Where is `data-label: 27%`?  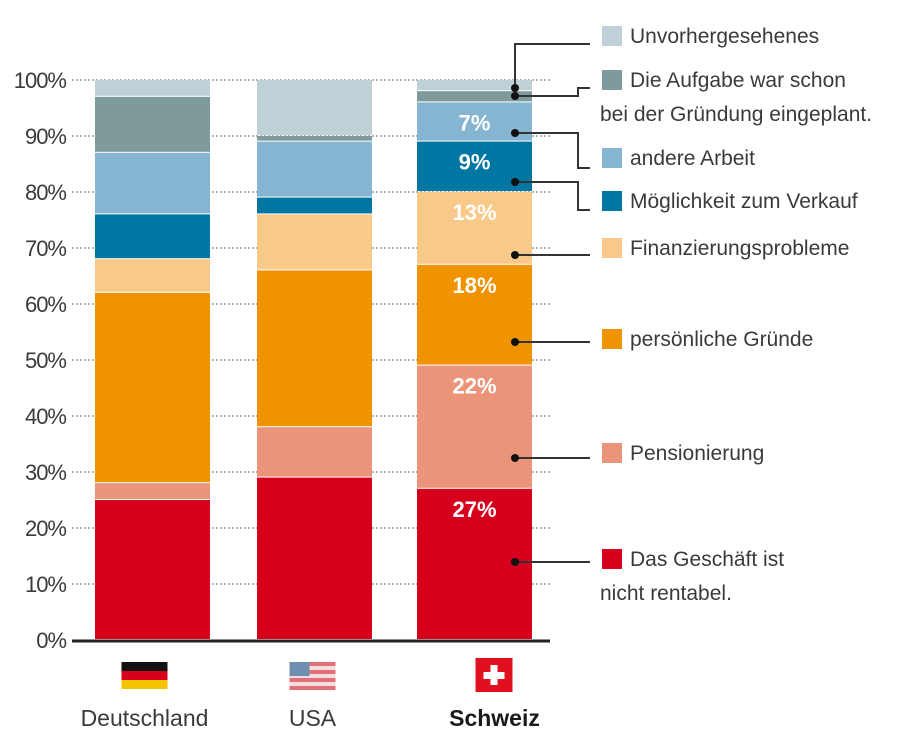
data-label: 27% is located at coordinates (474, 509).